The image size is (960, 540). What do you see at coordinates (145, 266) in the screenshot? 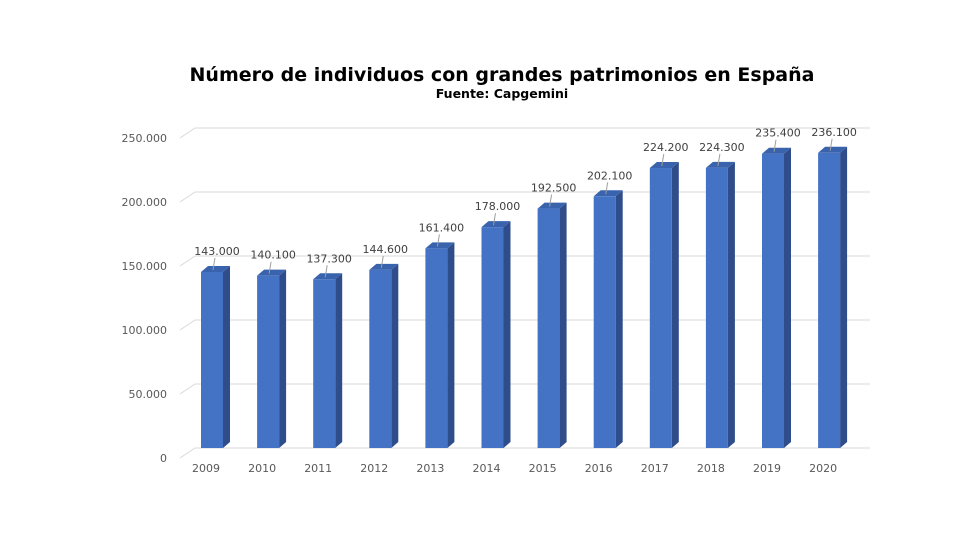
I see `y-tick-label: 150.000` at bounding box center [145, 266].